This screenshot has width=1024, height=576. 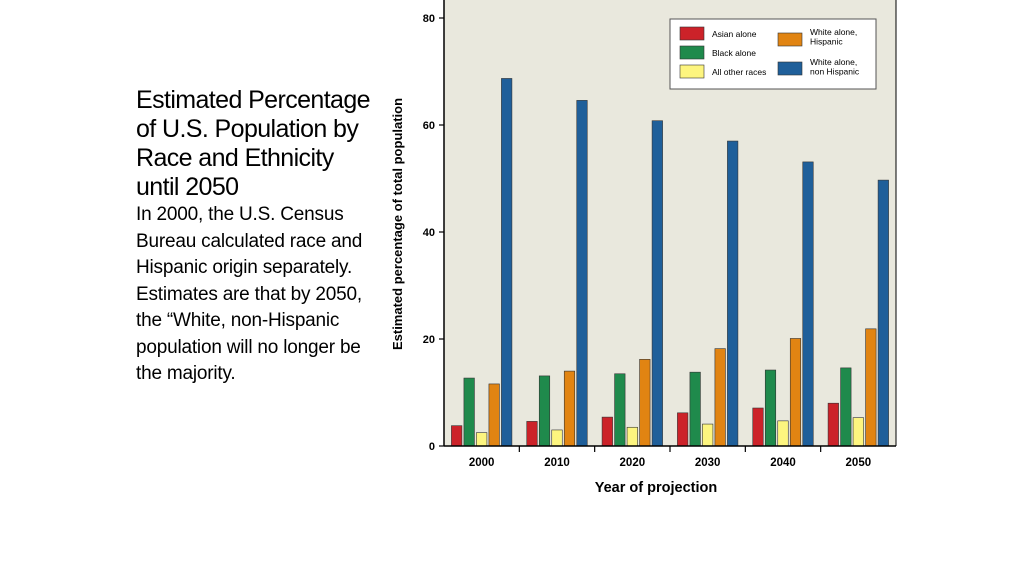 What do you see at coordinates (758, 427) in the screenshot?
I see `bar-asian-alone-2040` at bounding box center [758, 427].